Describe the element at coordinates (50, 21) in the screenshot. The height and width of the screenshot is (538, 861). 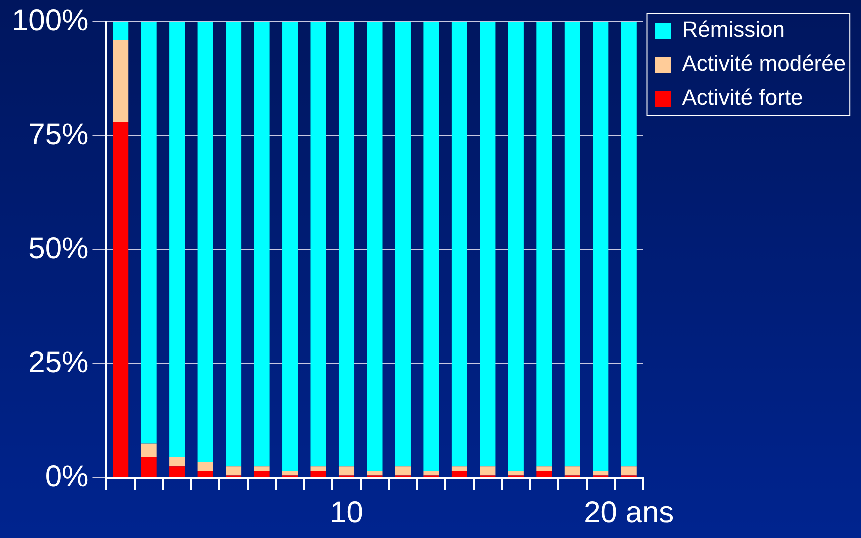
I see `y-tick-label: 100%` at that location.